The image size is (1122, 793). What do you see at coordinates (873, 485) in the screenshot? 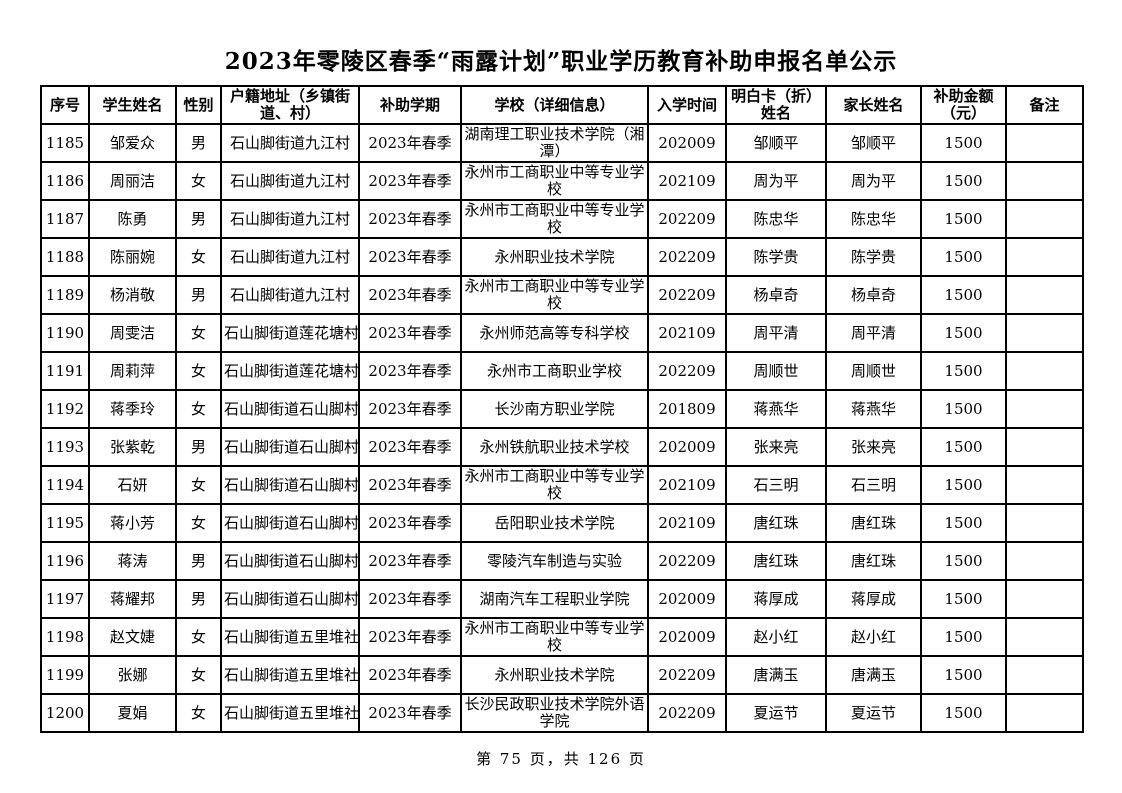
I see `cell-parent-name: 石三明` at bounding box center [873, 485].